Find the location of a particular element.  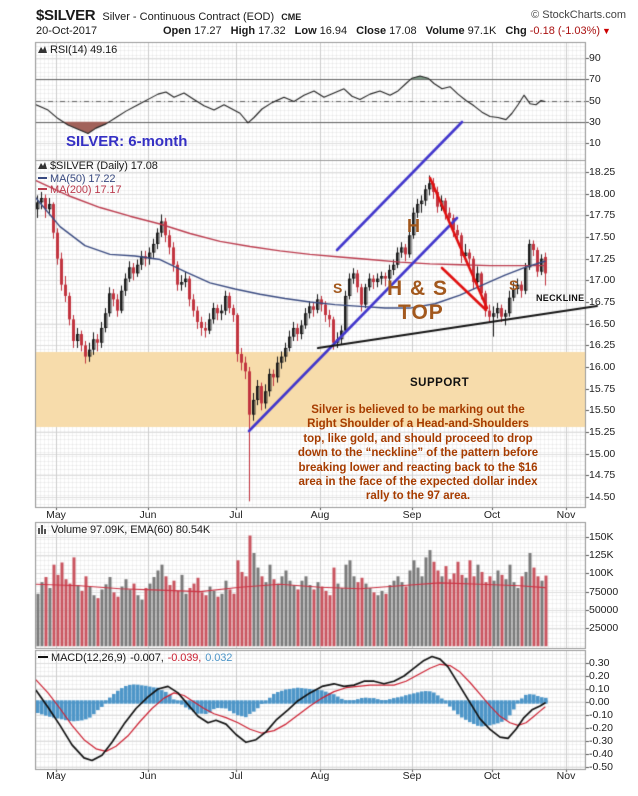

macd-legend: MACD(12,26,9) -0.007, -0.039, 0.032 is located at coordinates (135, 658).